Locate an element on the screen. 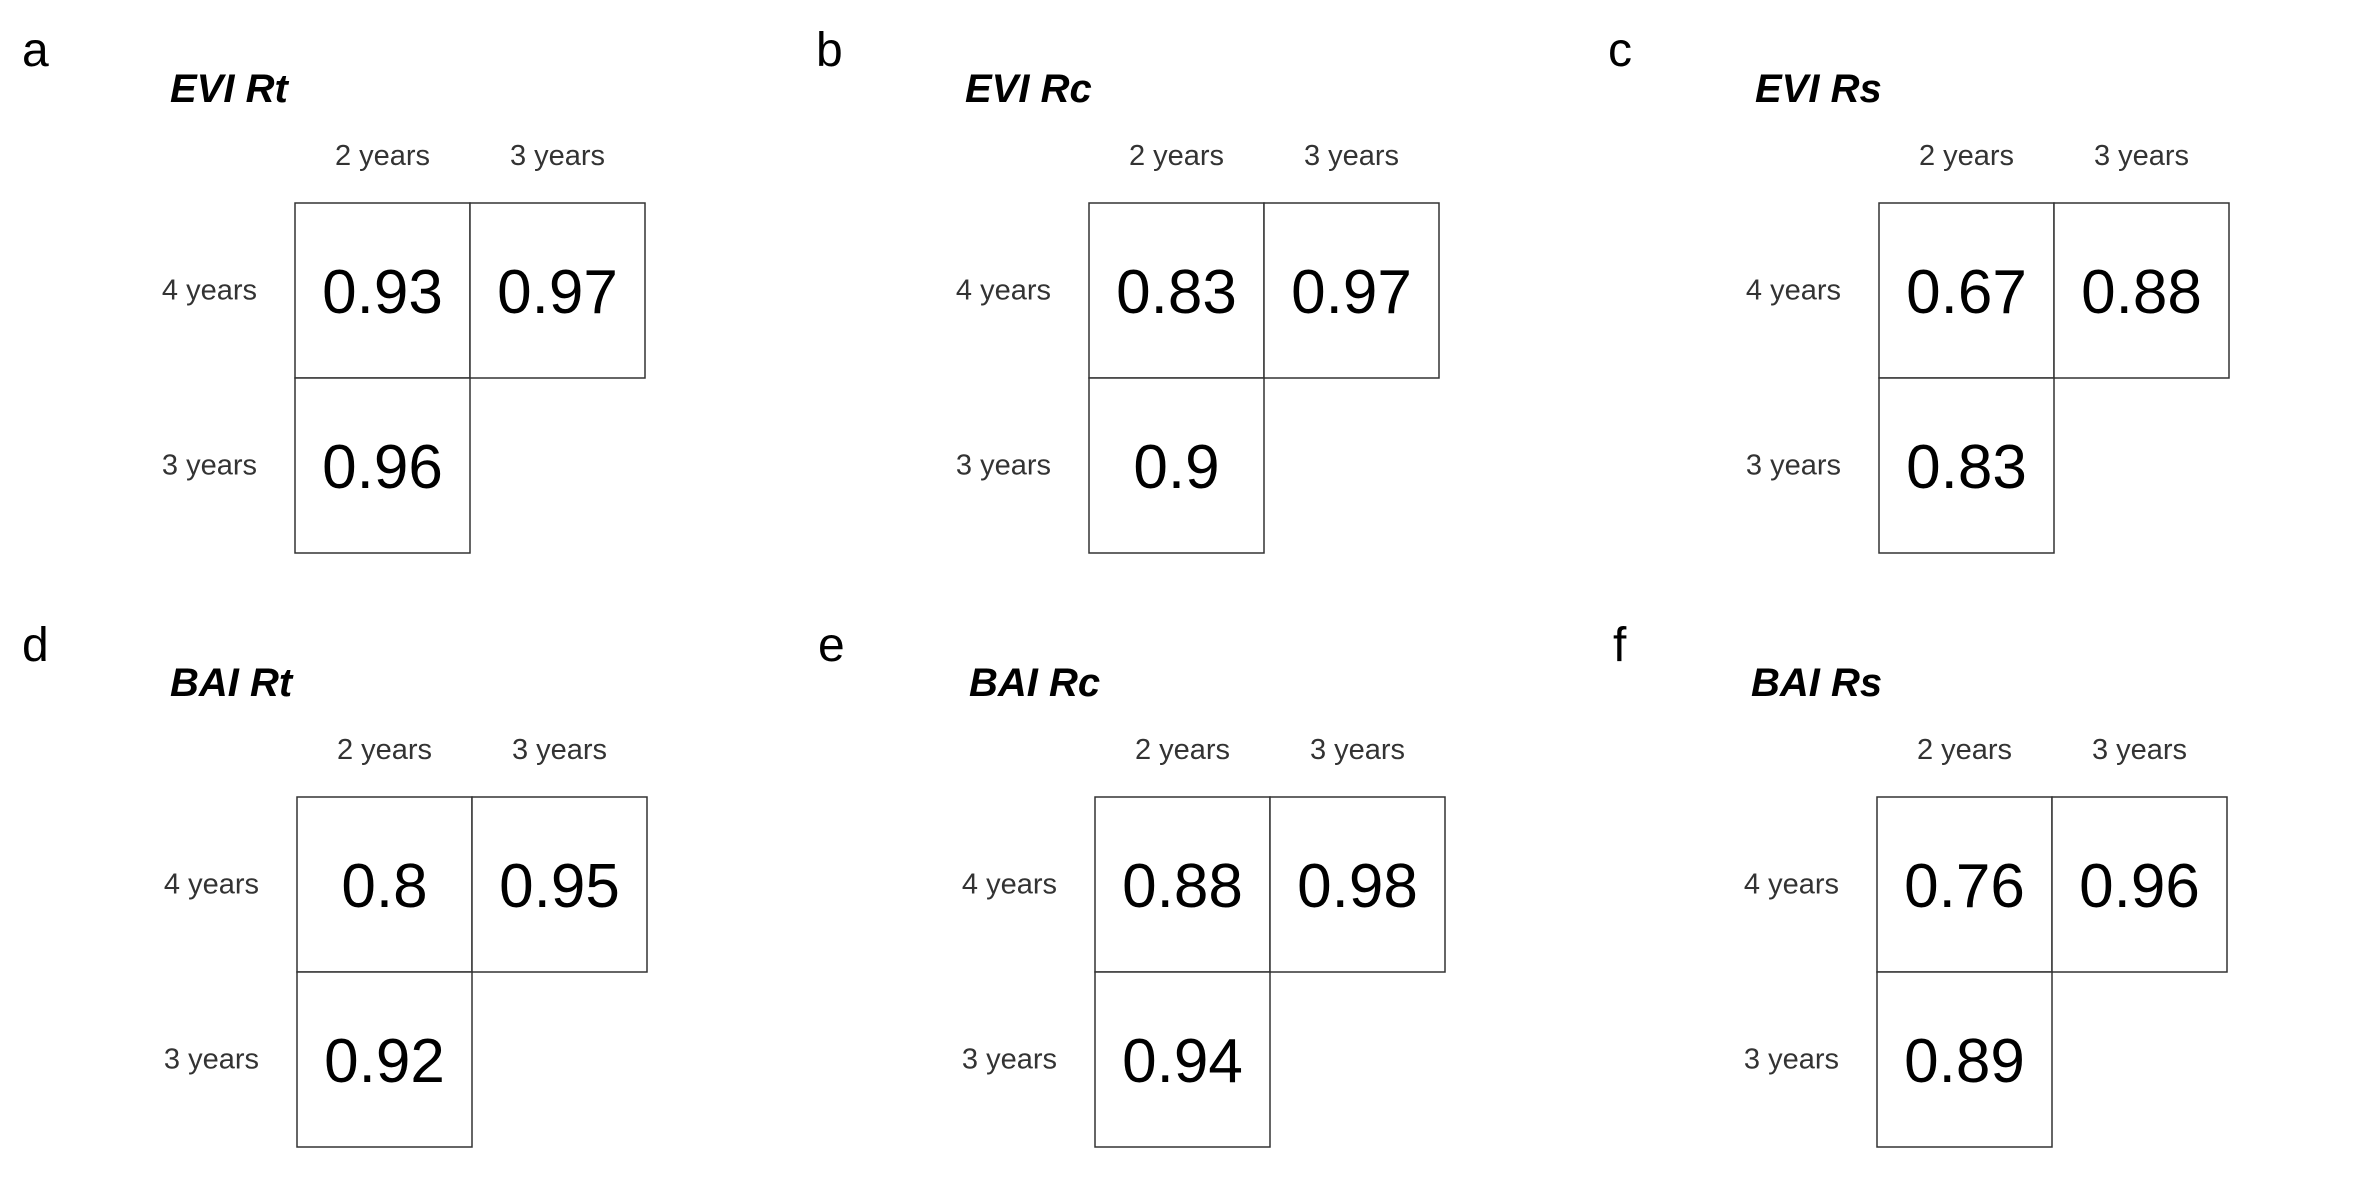 This screenshot has width=2362, height=1181. cell-value-label: 0.93 is located at coordinates (382, 292).